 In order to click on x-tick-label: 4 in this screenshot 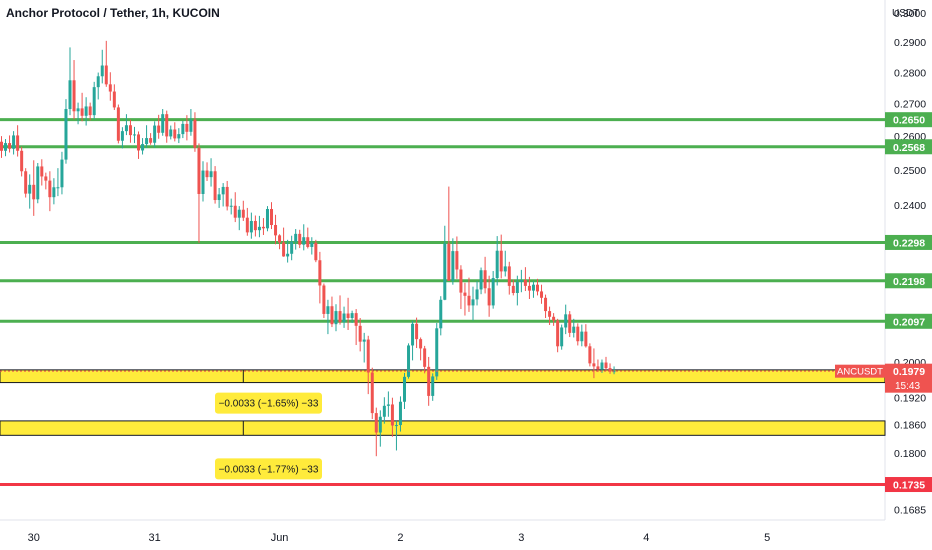, I will do `click(646, 538)`.